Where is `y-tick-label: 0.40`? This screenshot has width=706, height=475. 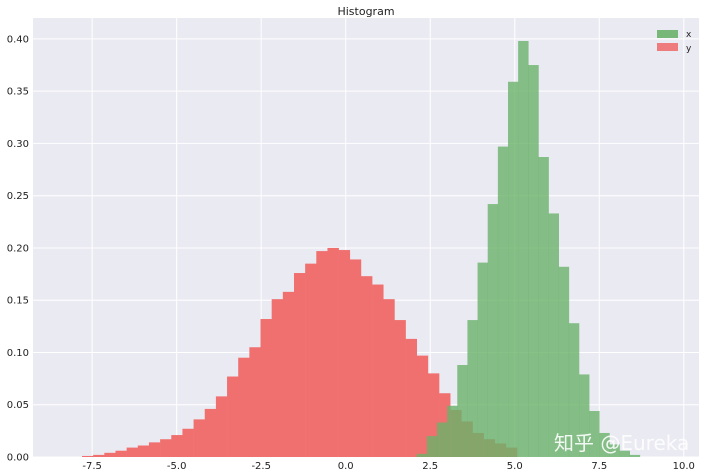 y-tick-label: 0.40 is located at coordinates (18, 39).